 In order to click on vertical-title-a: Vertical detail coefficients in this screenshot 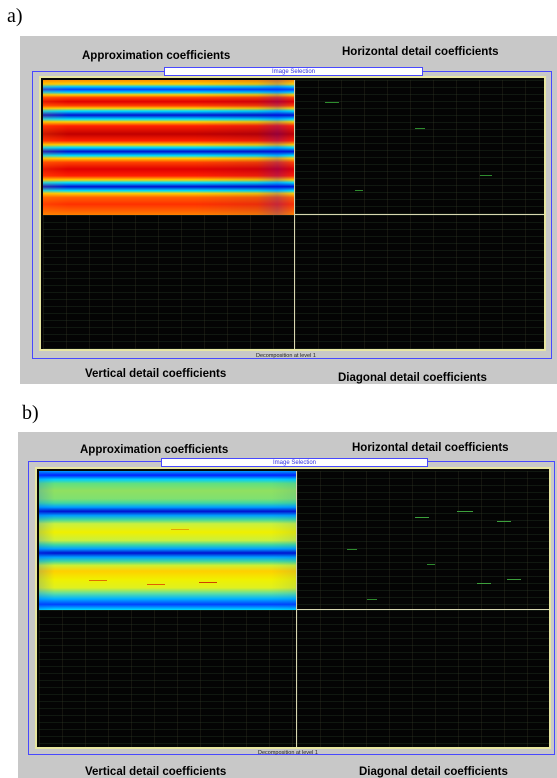, I will do `click(156, 374)`.